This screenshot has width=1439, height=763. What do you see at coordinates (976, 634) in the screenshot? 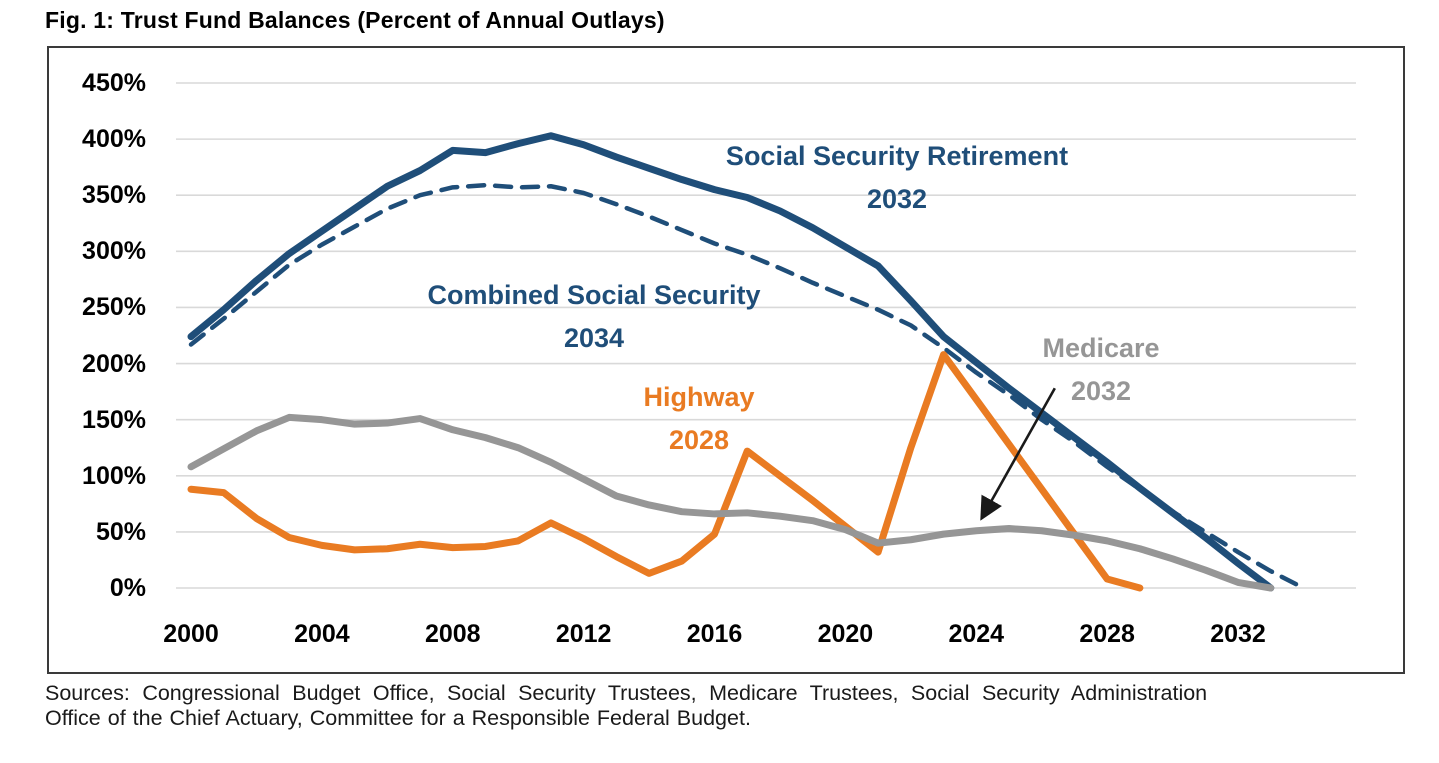
I see `x-tick-2024: 2024` at bounding box center [976, 634].